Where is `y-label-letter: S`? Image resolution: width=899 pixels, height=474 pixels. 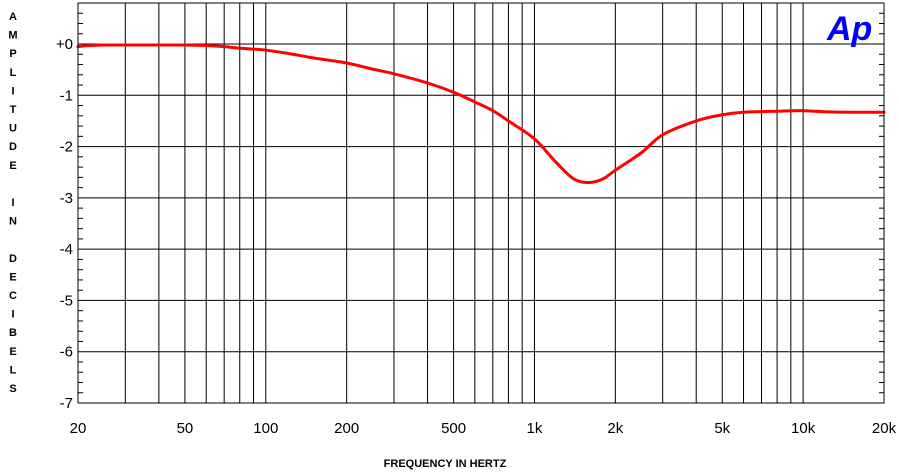 y-label-letter: S is located at coordinates (12, 389).